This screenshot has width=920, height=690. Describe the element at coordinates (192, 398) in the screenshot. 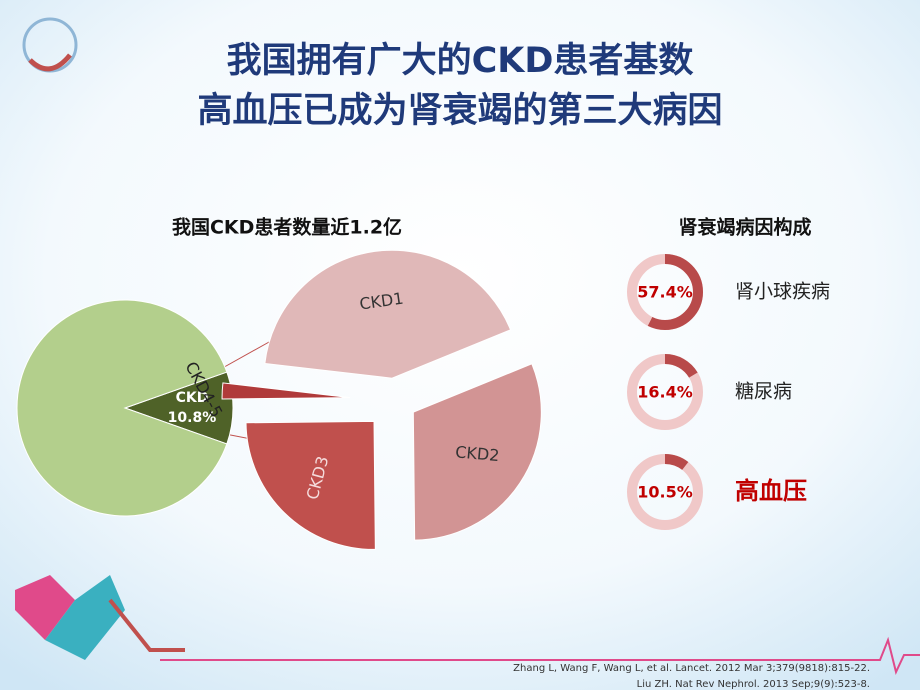

I see `slice-label: CKD` at that location.